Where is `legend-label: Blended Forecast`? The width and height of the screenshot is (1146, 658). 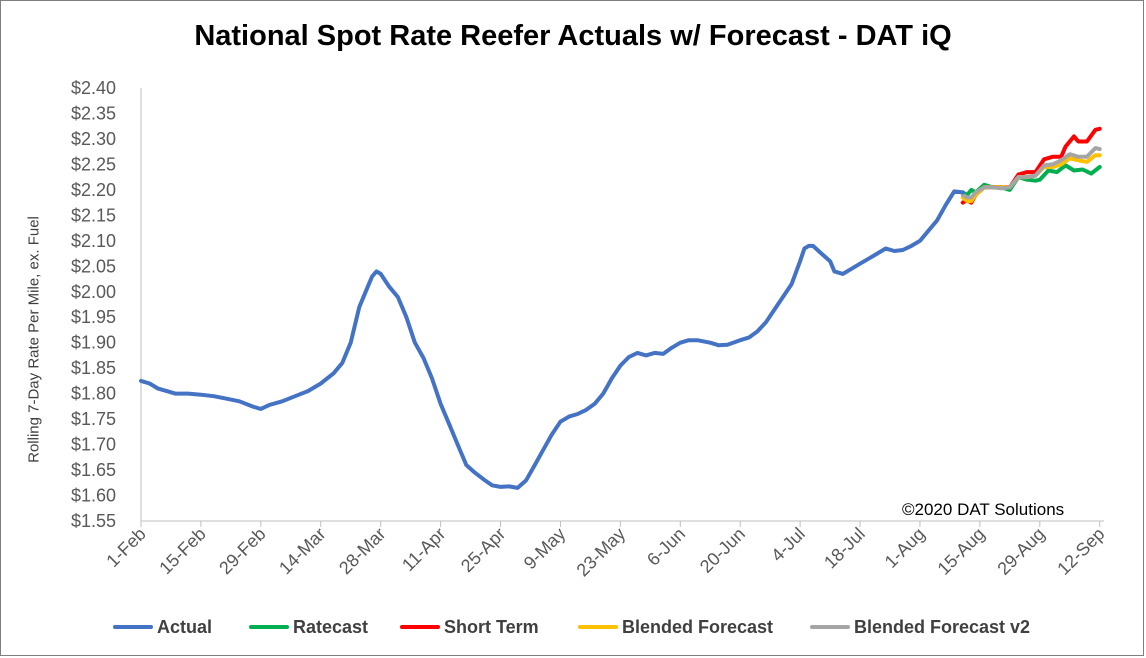 legend-label: Blended Forecast is located at coordinates (698, 626).